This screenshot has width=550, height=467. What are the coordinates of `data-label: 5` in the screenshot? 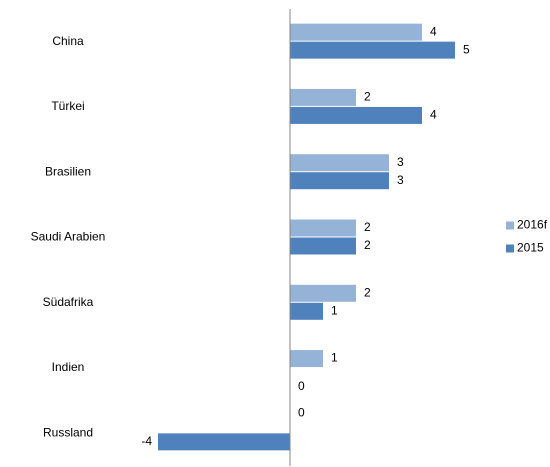 It's located at (466, 49).